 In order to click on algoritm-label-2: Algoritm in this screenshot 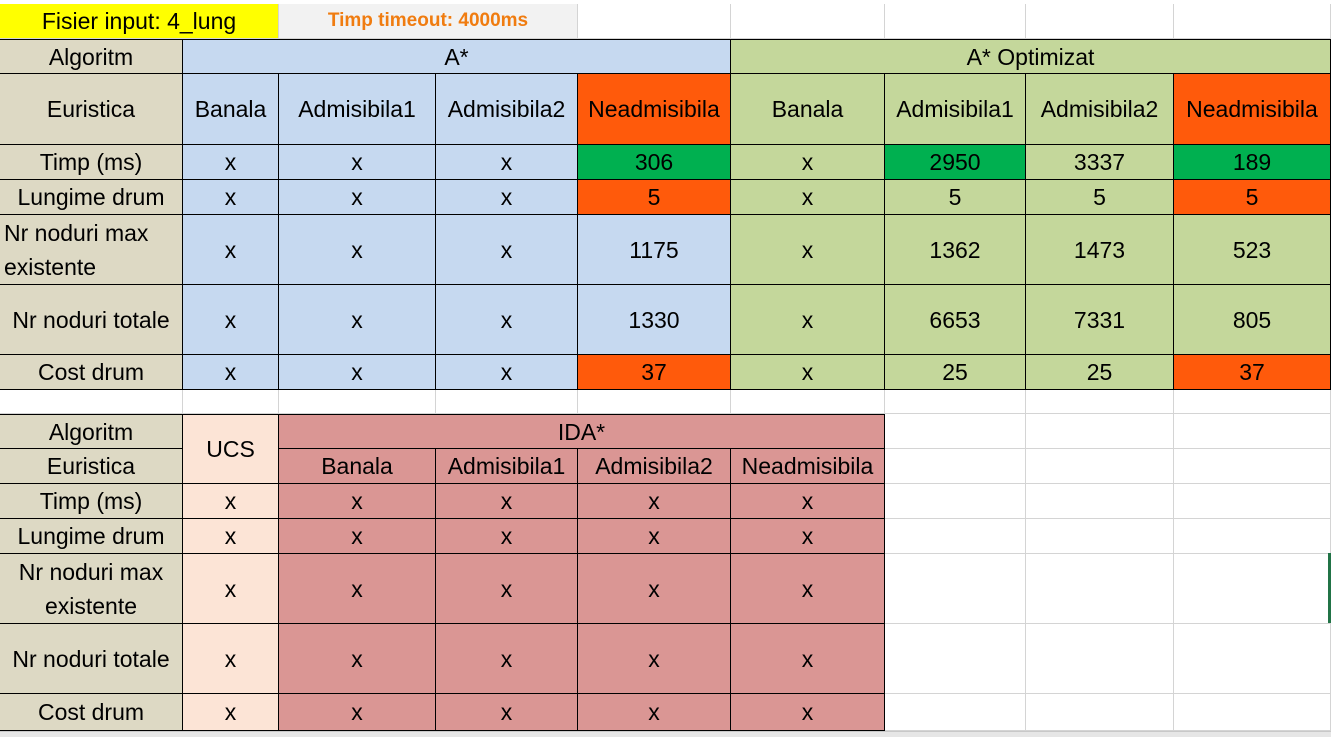, I will do `click(91, 431)`.